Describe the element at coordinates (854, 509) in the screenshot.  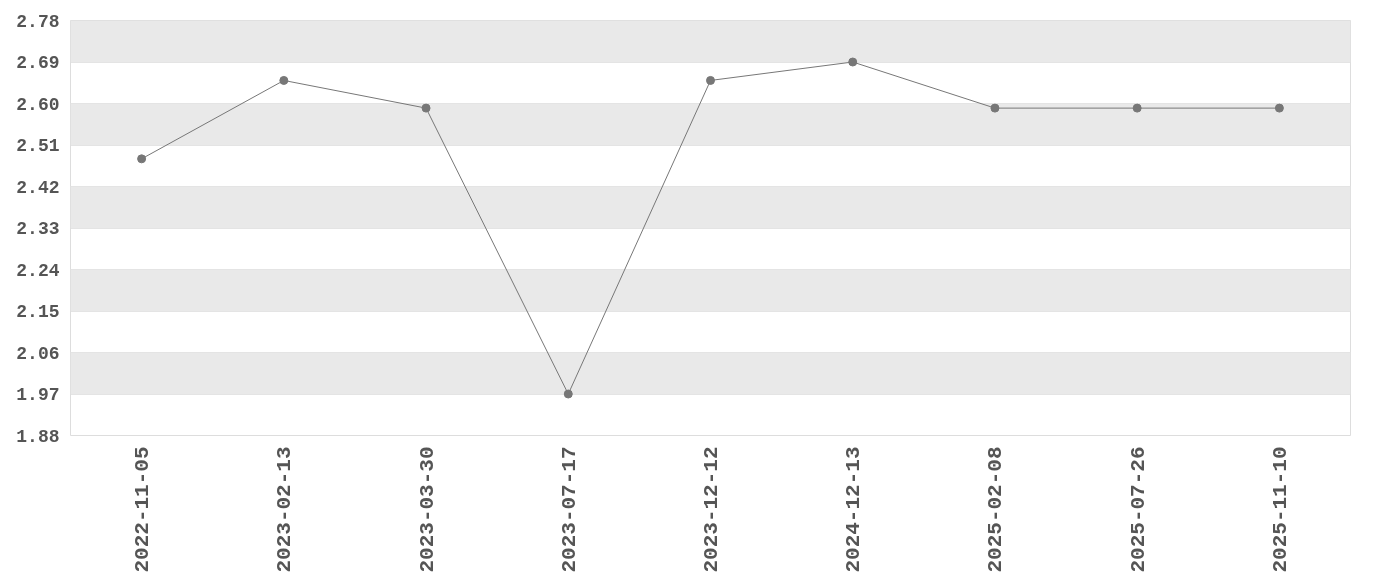
I see `x-tick-label: 2024-12-13` at that location.